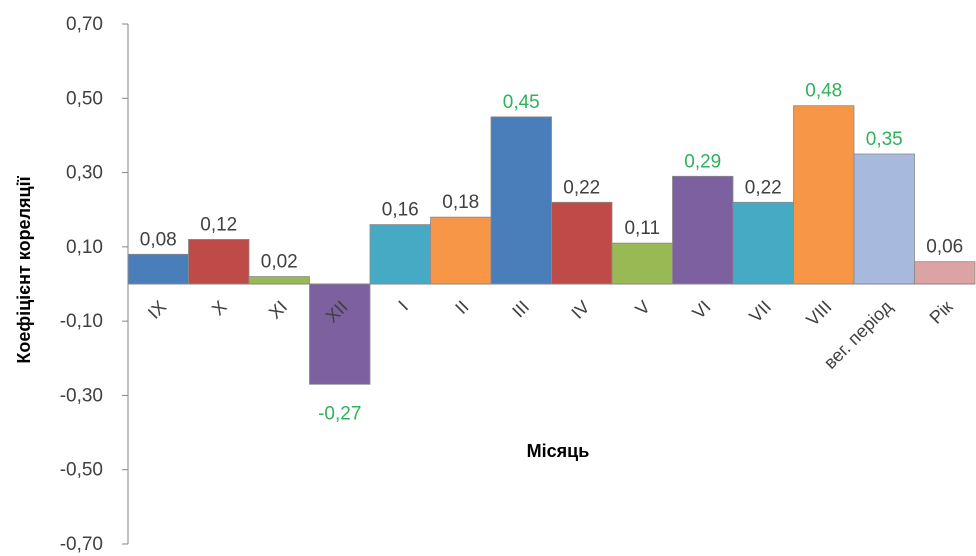  Describe the element at coordinates (157, 310) in the screenshot. I see `category-label: IX` at that location.